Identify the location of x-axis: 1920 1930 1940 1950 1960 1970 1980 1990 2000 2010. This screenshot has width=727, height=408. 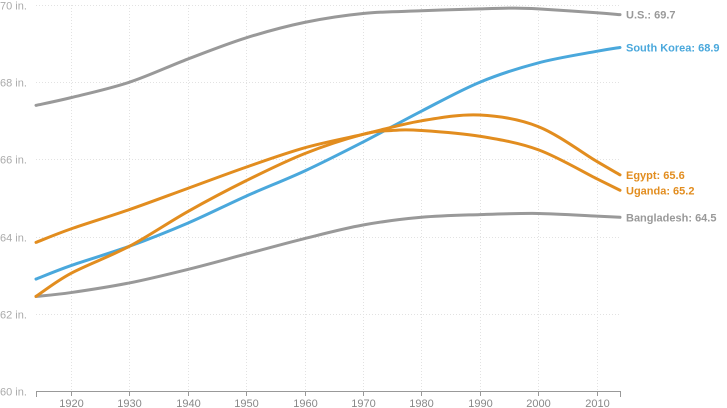
(328, 399).